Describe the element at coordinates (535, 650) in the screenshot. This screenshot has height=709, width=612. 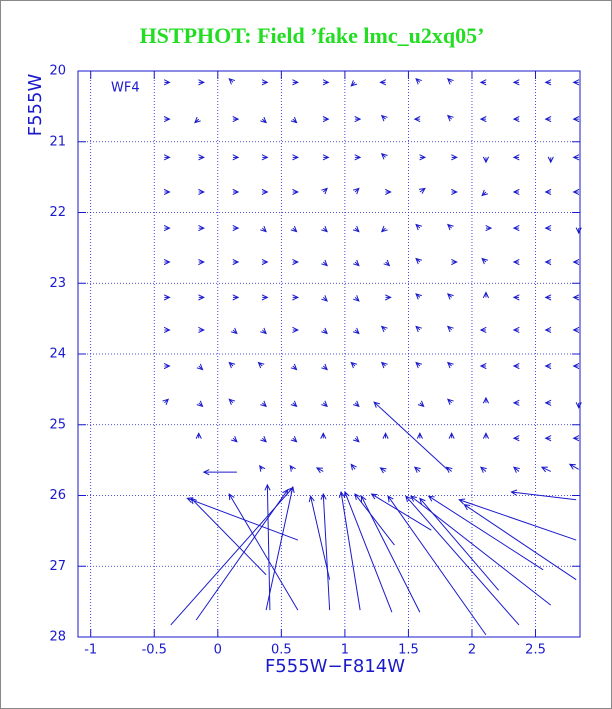
I see `x-tick-label: 2.5` at that location.